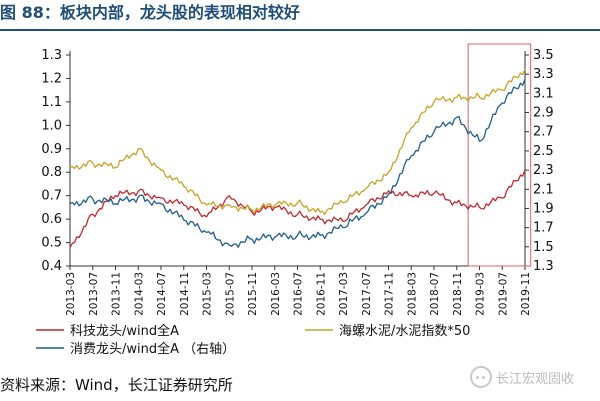 The width and height of the screenshot is (600, 401). I want to click on right-axis-tick-label: 3.1, so click(543, 93).